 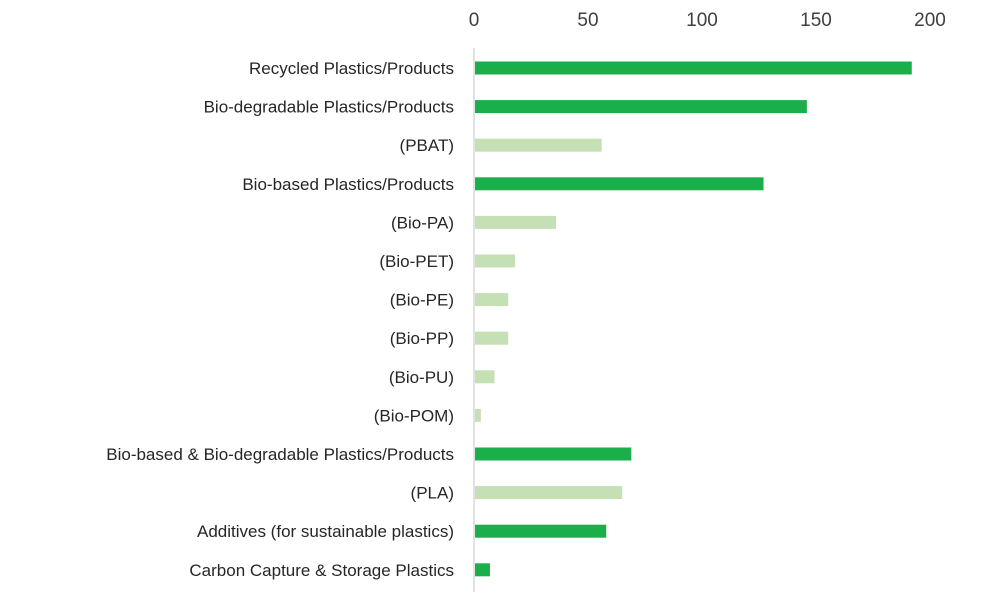 I want to click on category-label: (Bio-PU), so click(x=421, y=377).